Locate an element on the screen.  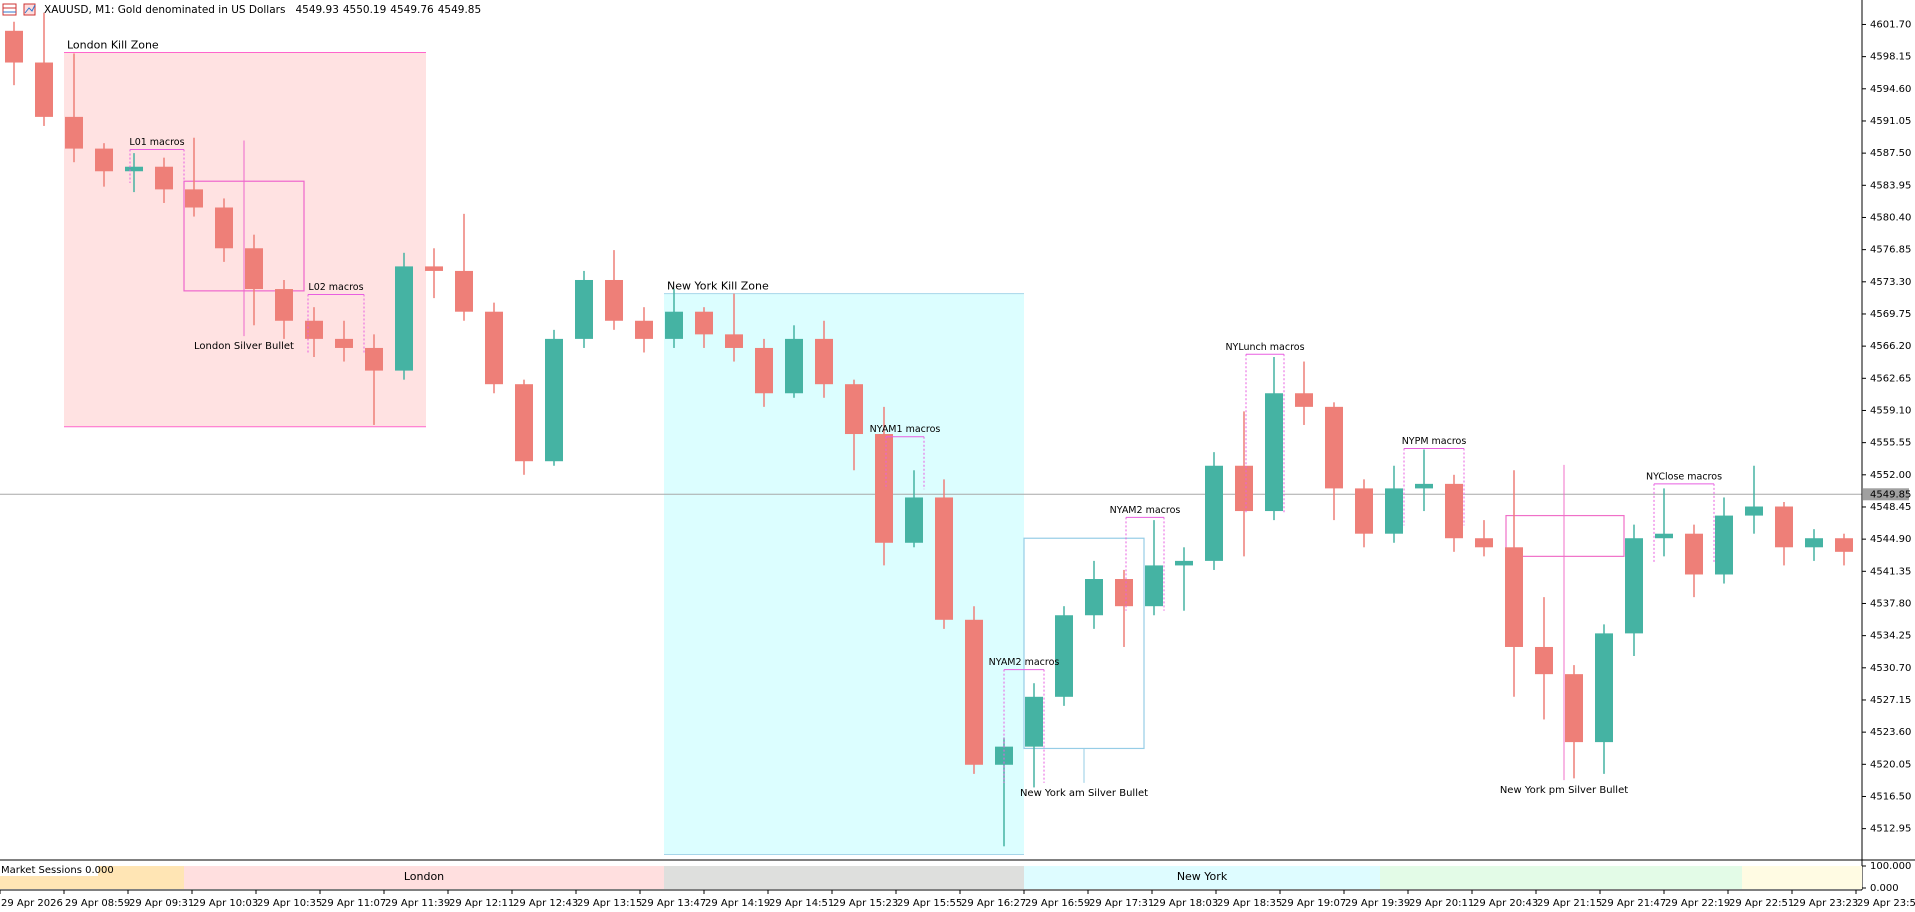
x-tick-label: 29 Apr 17:31 is located at coordinates (1121, 903).